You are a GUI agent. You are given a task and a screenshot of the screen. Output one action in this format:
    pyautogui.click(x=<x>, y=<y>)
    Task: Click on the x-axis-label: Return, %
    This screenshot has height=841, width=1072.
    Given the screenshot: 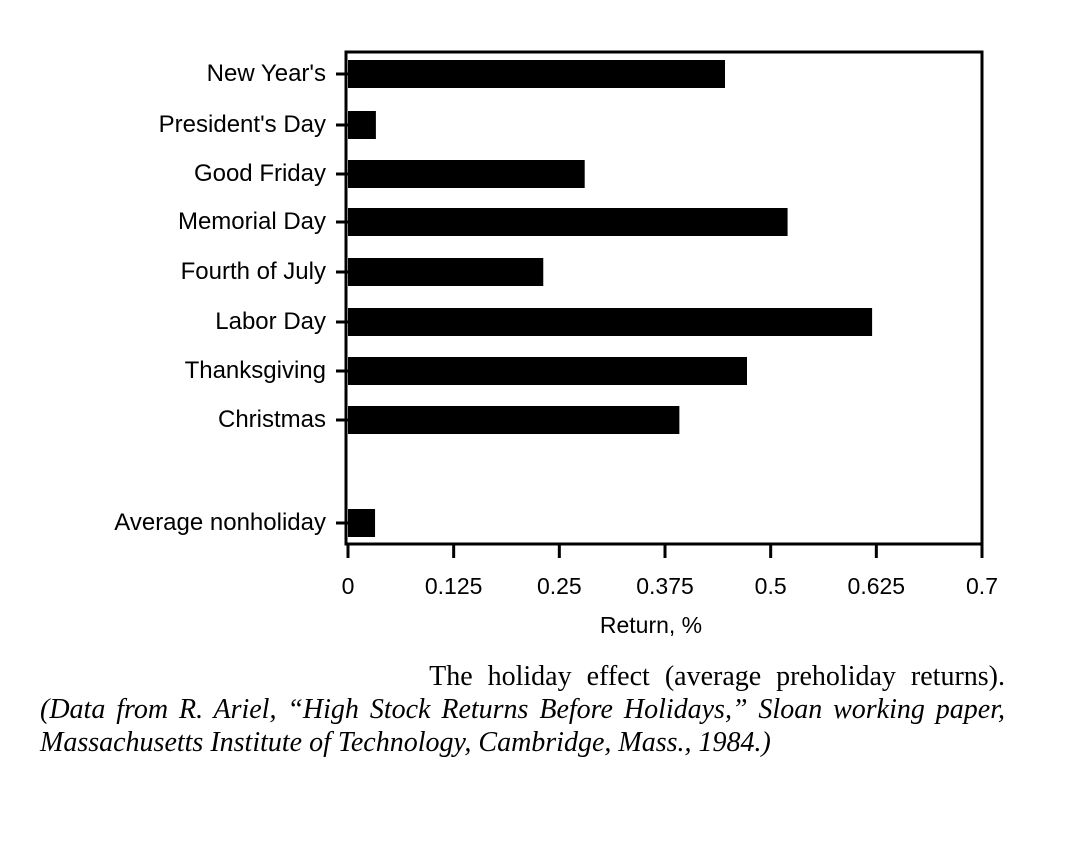 What is the action you would take?
    pyautogui.click(x=651, y=625)
    